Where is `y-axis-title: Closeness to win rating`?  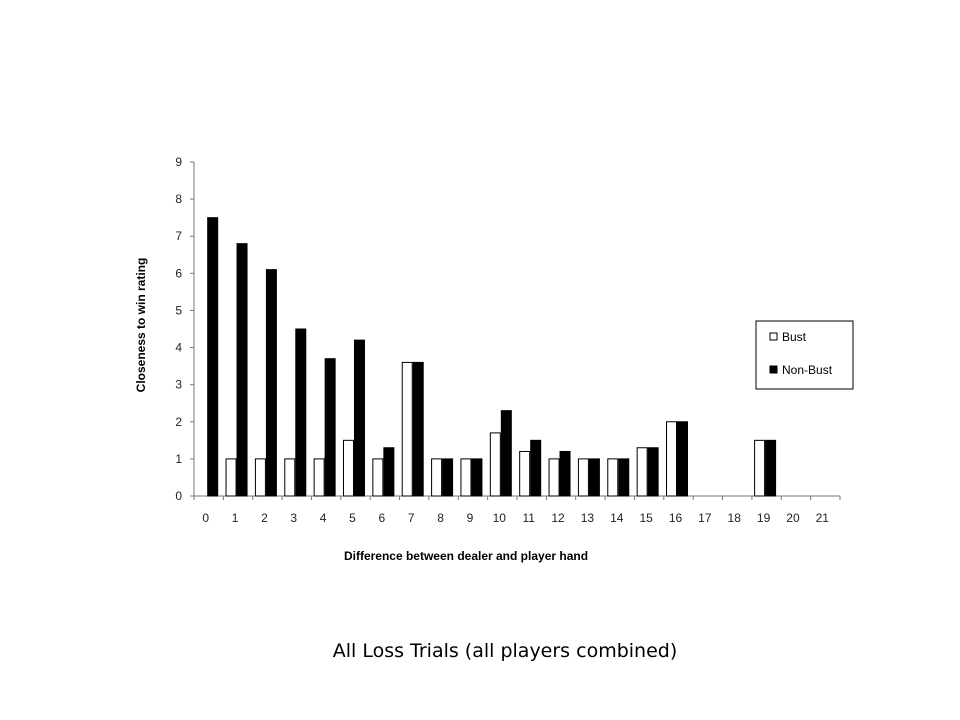 y-axis-title: Closeness to win rating is located at coordinates (141, 325).